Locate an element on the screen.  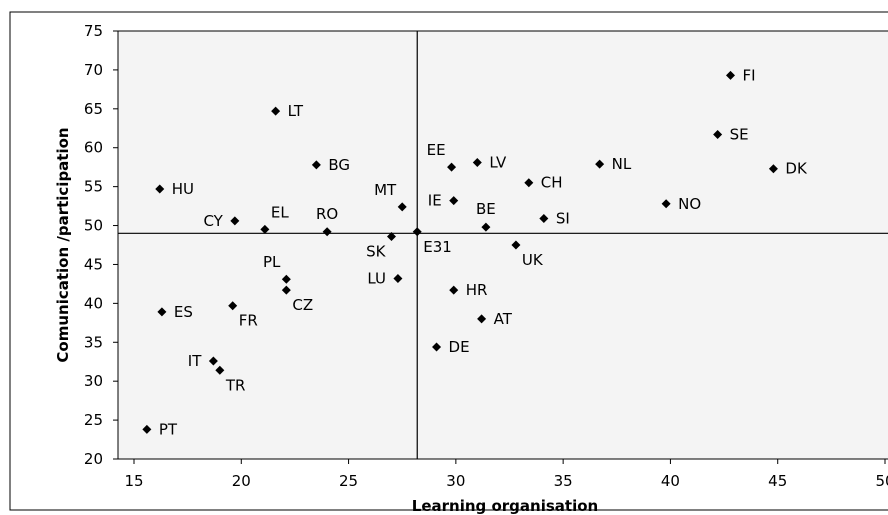
point-label-hu: HU is located at coordinates (183, 189).